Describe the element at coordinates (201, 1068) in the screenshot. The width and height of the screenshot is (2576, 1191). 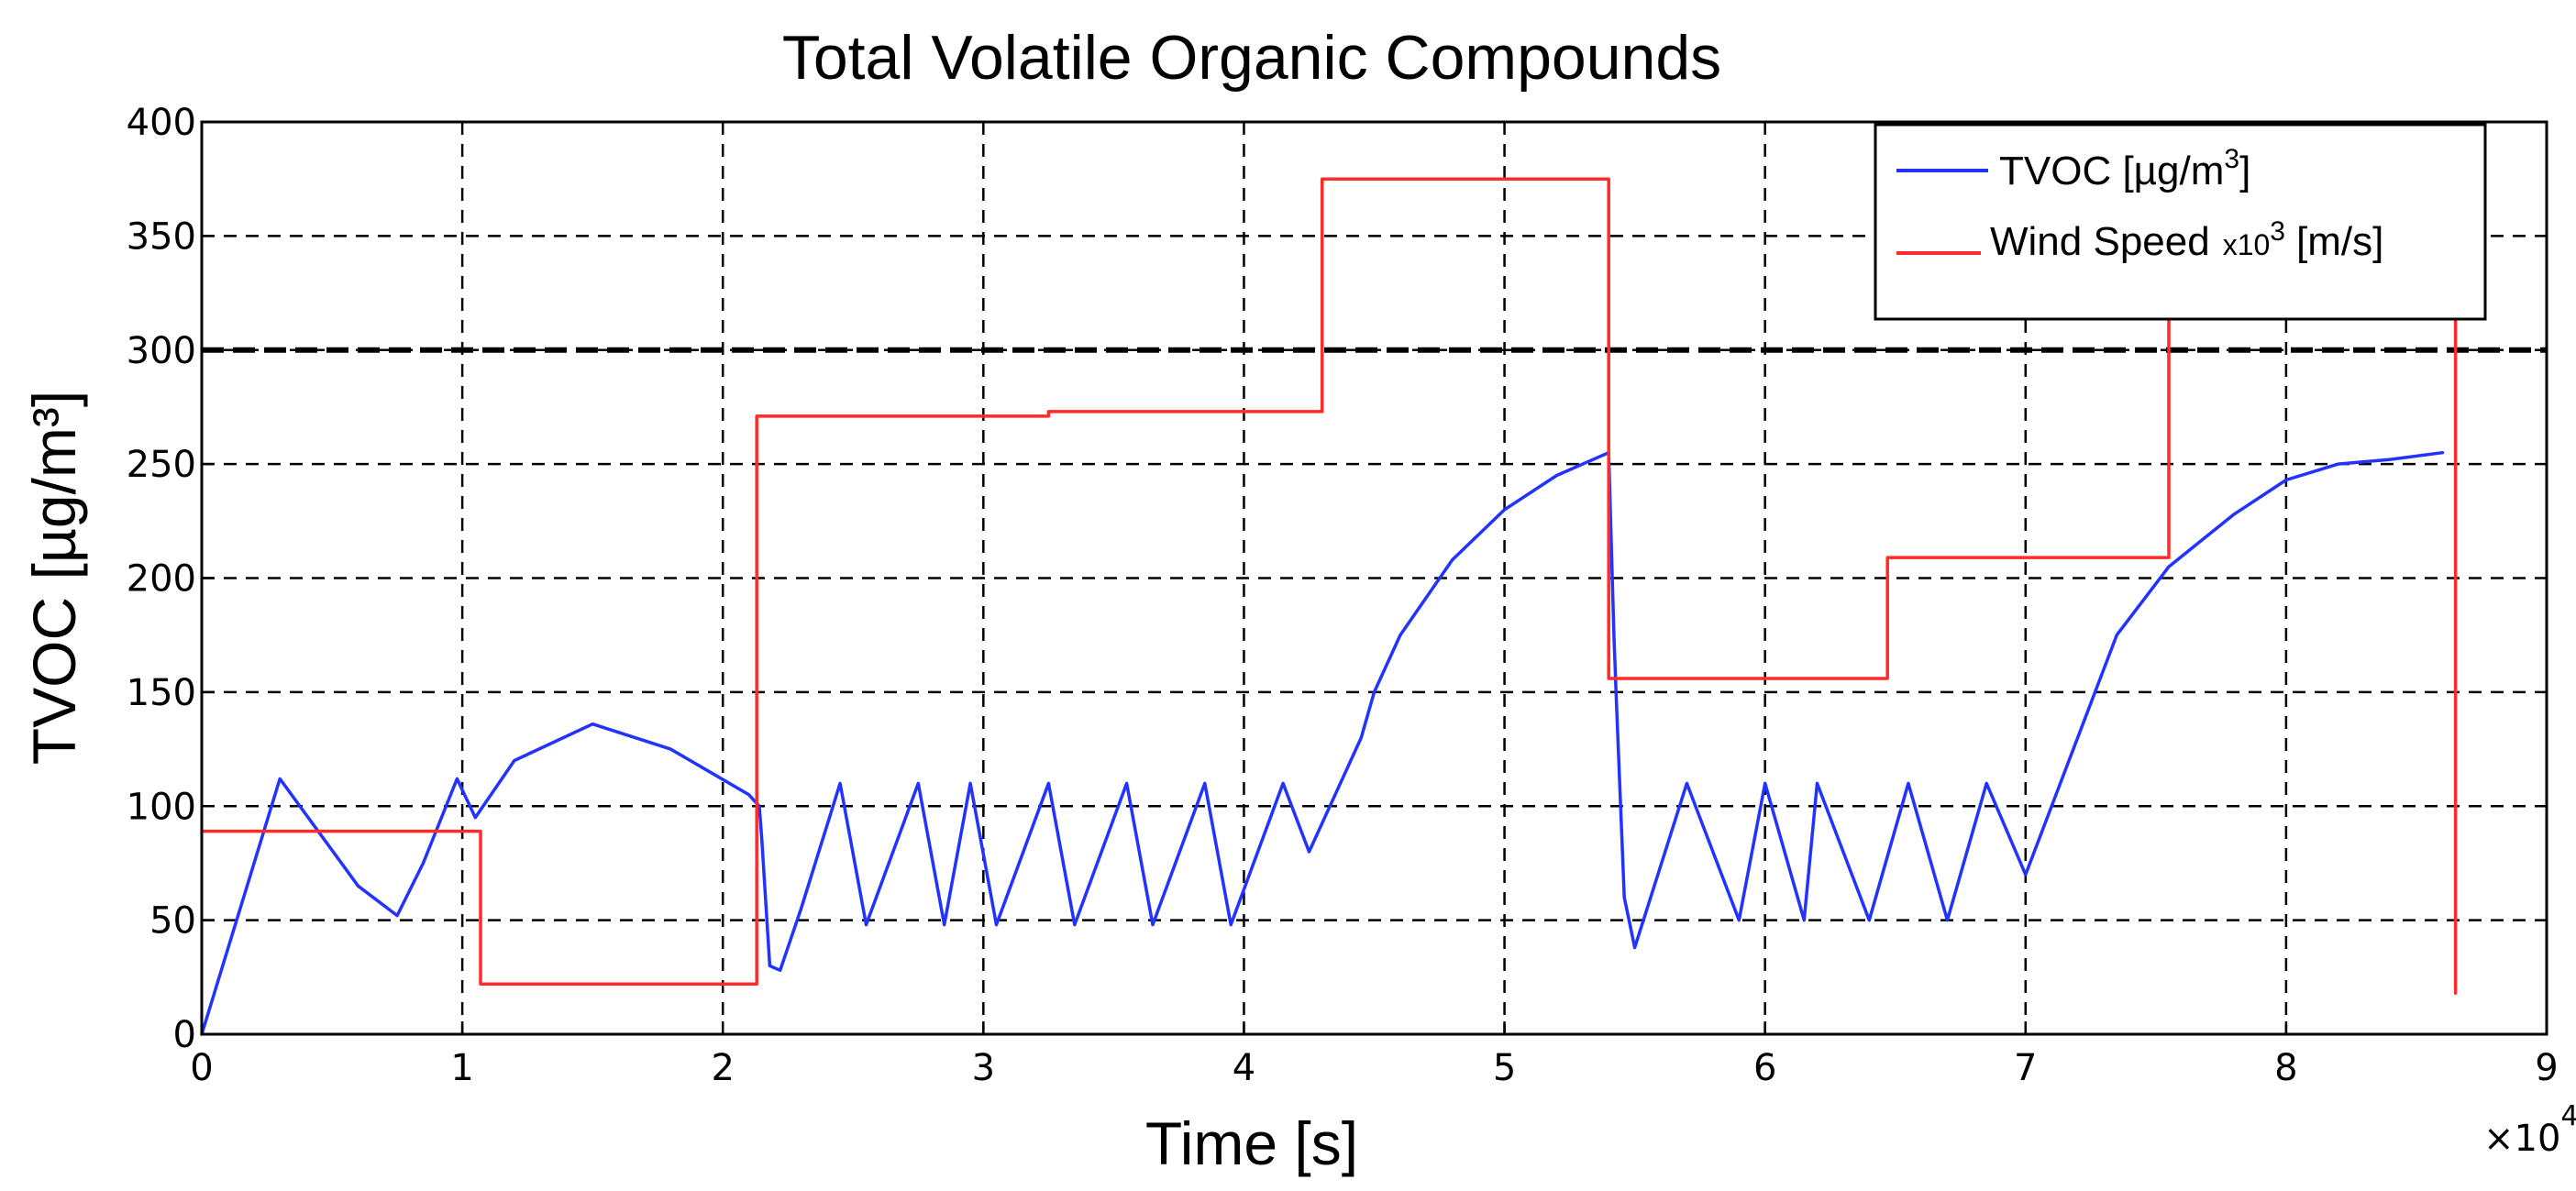
I see `x-tick-label: 0` at that location.